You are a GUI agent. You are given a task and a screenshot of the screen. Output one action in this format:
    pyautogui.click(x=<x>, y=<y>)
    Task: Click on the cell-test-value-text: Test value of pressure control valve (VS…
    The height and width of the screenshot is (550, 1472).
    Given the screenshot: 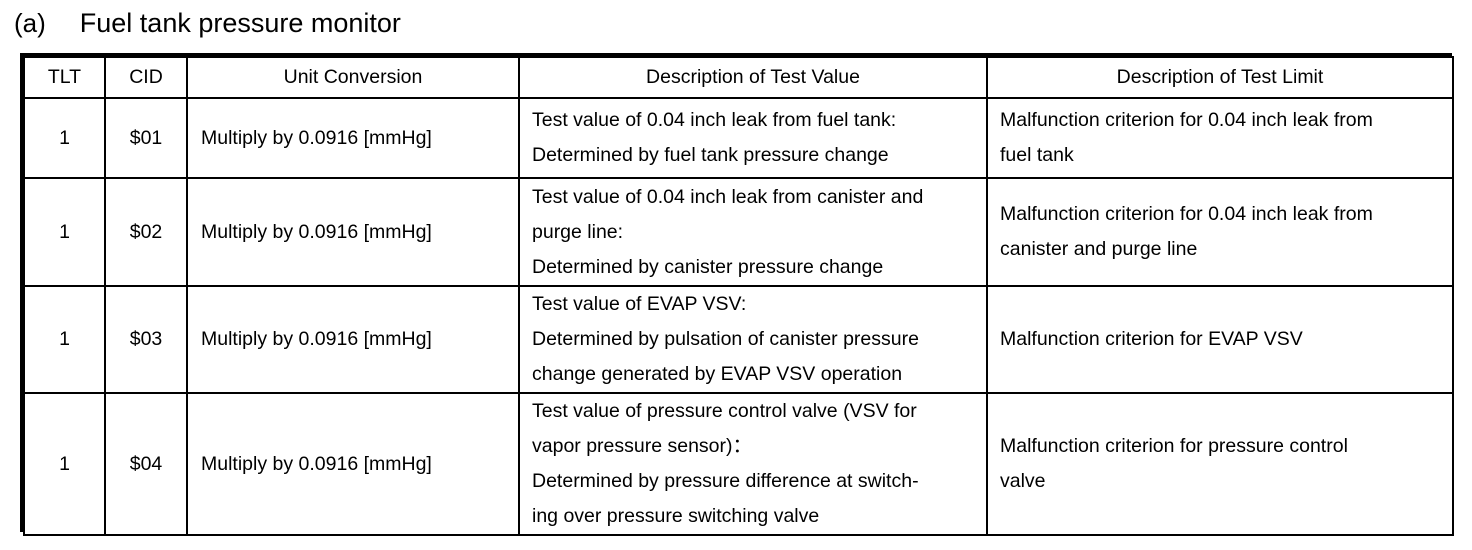 What is the action you would take?
    pyautogui.click(x=753, y=464)
    